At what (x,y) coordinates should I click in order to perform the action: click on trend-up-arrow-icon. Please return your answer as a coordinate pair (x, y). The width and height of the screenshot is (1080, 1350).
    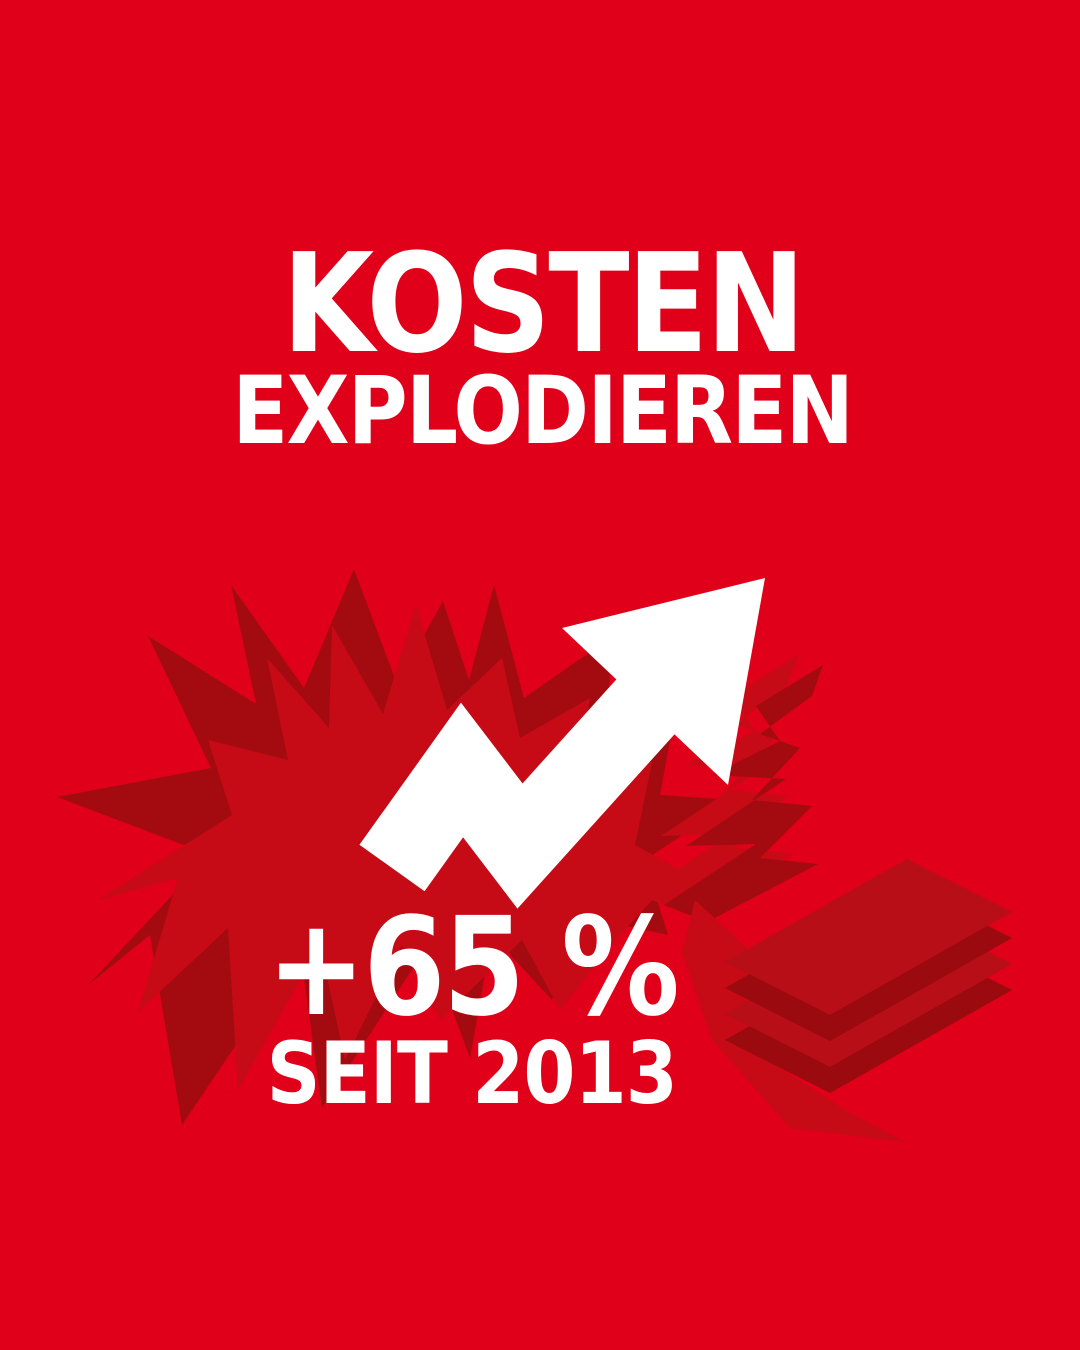
    Looking at the image, I should click on (562, 743).